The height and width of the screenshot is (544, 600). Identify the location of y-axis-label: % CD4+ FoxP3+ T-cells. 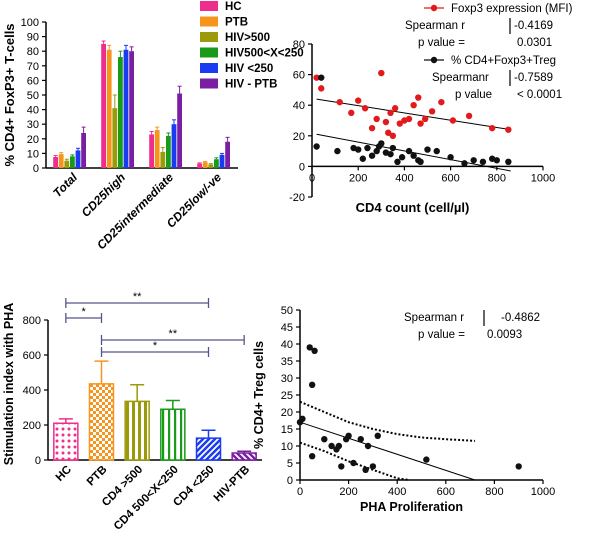
(9, 94).